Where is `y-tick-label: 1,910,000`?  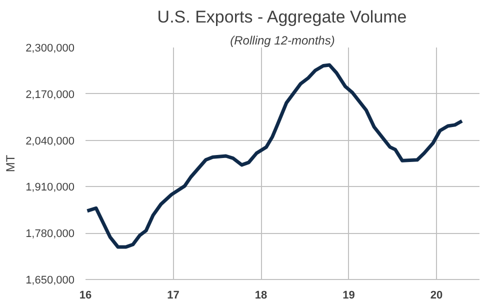 y-tick-label: 1,910,000 is located at coordinates (50, 188).